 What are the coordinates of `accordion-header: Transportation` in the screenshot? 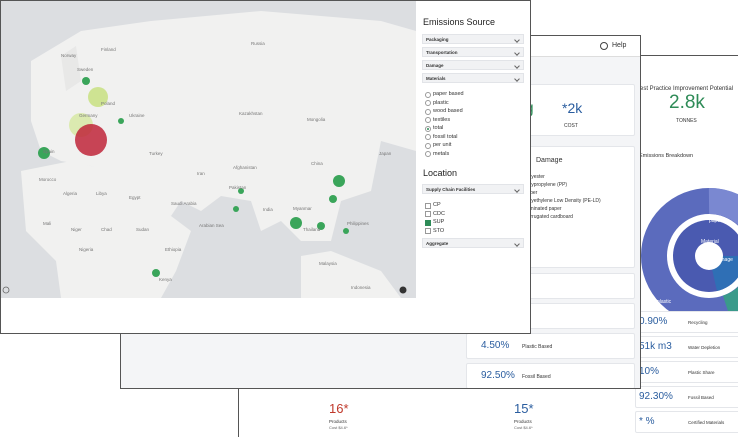 It's located at (473, 52).